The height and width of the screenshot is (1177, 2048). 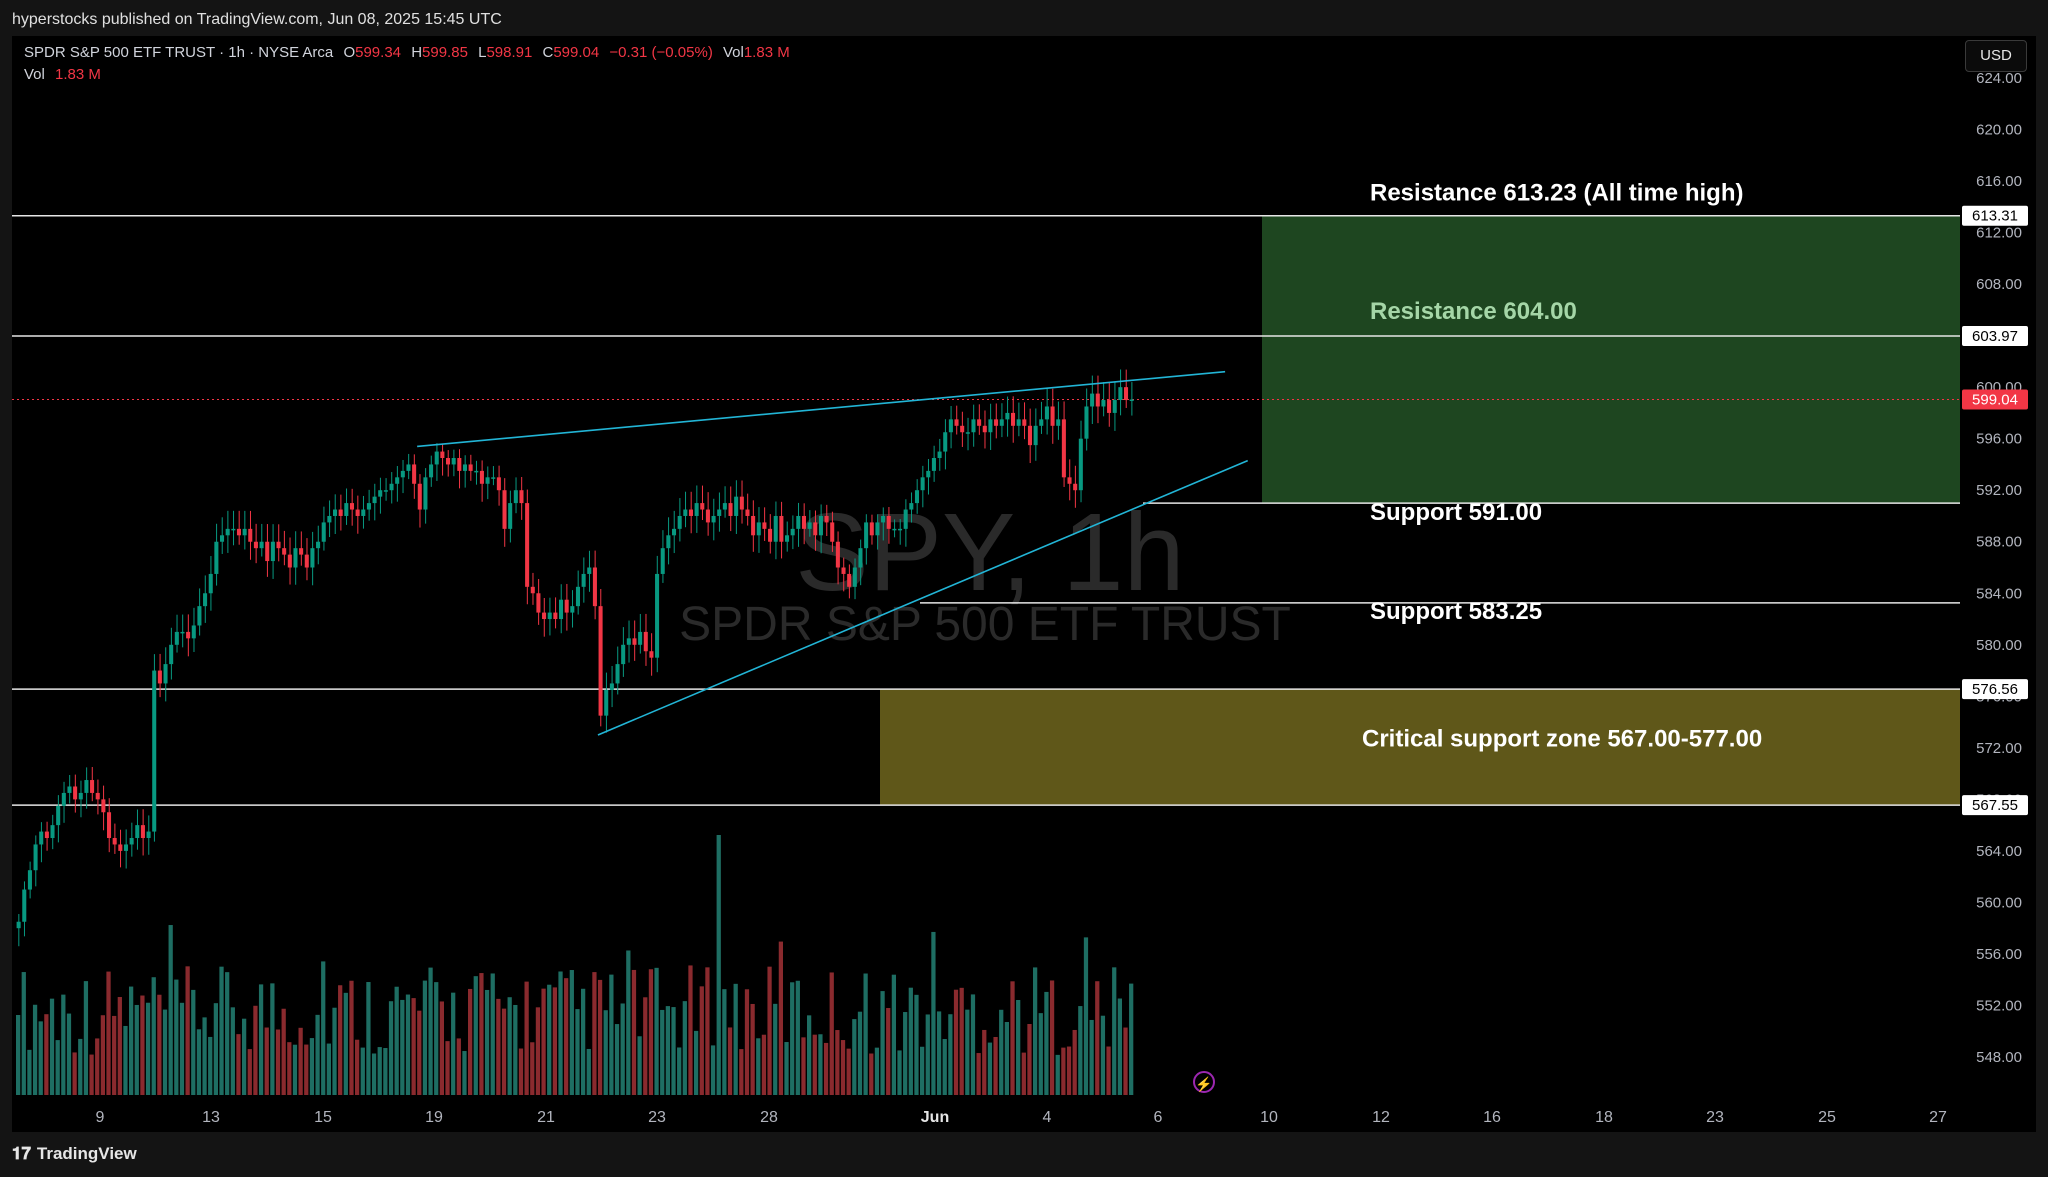 I want to click on lightning-icon: ⚡, so click(x=1204, y=1082).